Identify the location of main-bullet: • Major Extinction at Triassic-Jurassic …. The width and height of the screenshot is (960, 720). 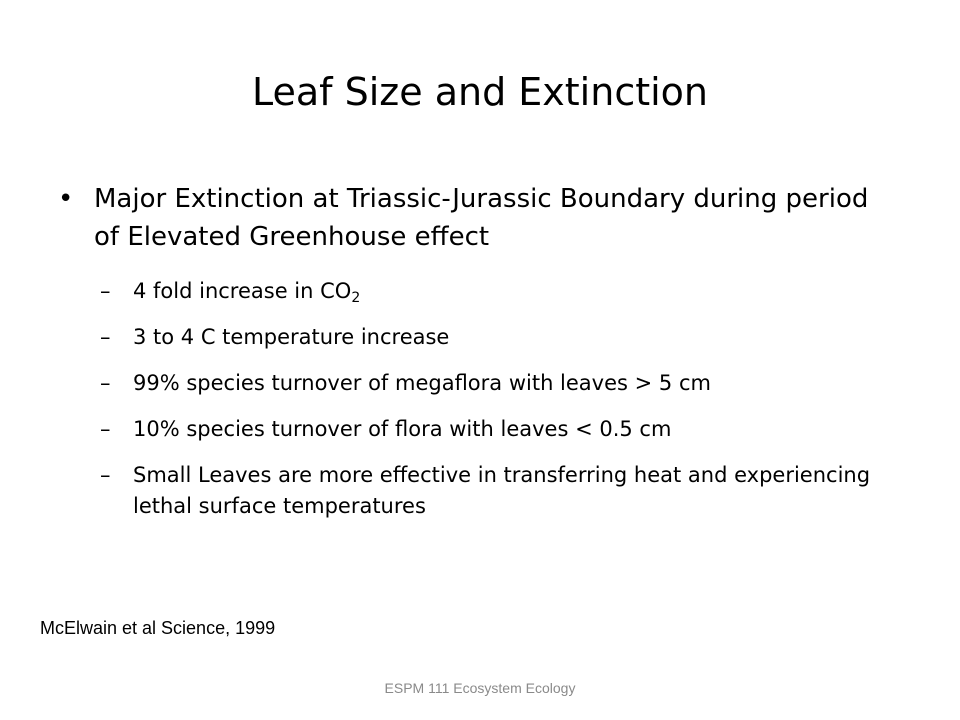
(468, 218).